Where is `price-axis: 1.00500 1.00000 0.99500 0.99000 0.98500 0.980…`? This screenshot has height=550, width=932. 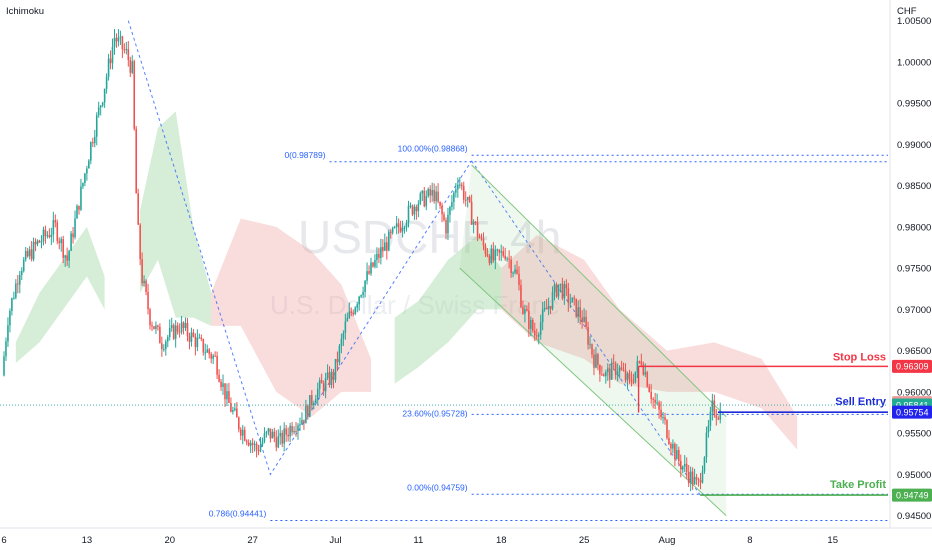
price-axis: 1.00500 1.00000 0.99500 0.99000 0.98500 0.980… is located at coordinates (914, 269).